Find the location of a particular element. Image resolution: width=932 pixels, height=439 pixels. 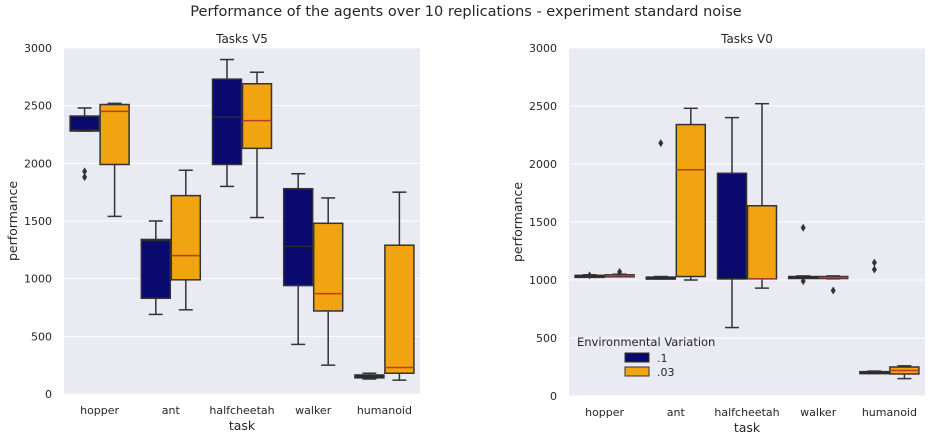

legend-title: Environmental Variation is located at coordinates (646, 342).